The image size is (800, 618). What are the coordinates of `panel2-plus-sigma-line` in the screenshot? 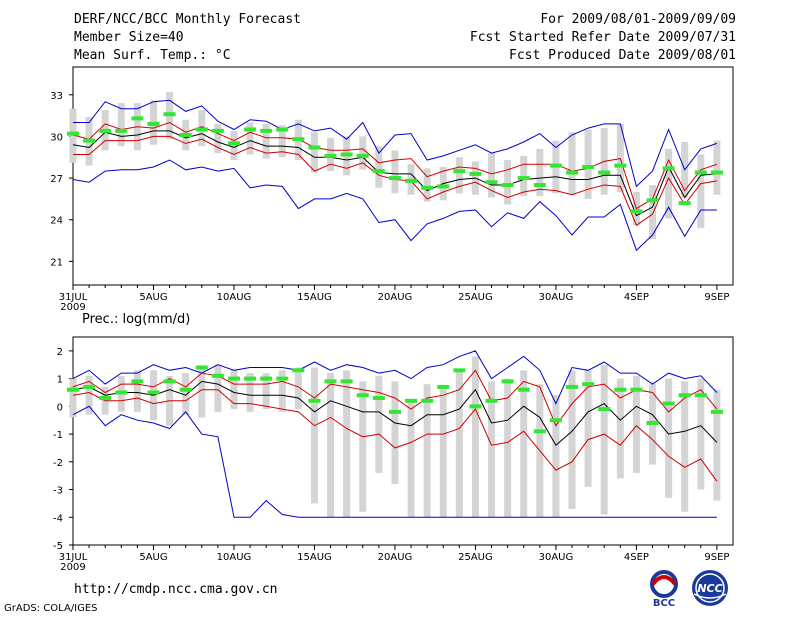 It's located at (395, 398).